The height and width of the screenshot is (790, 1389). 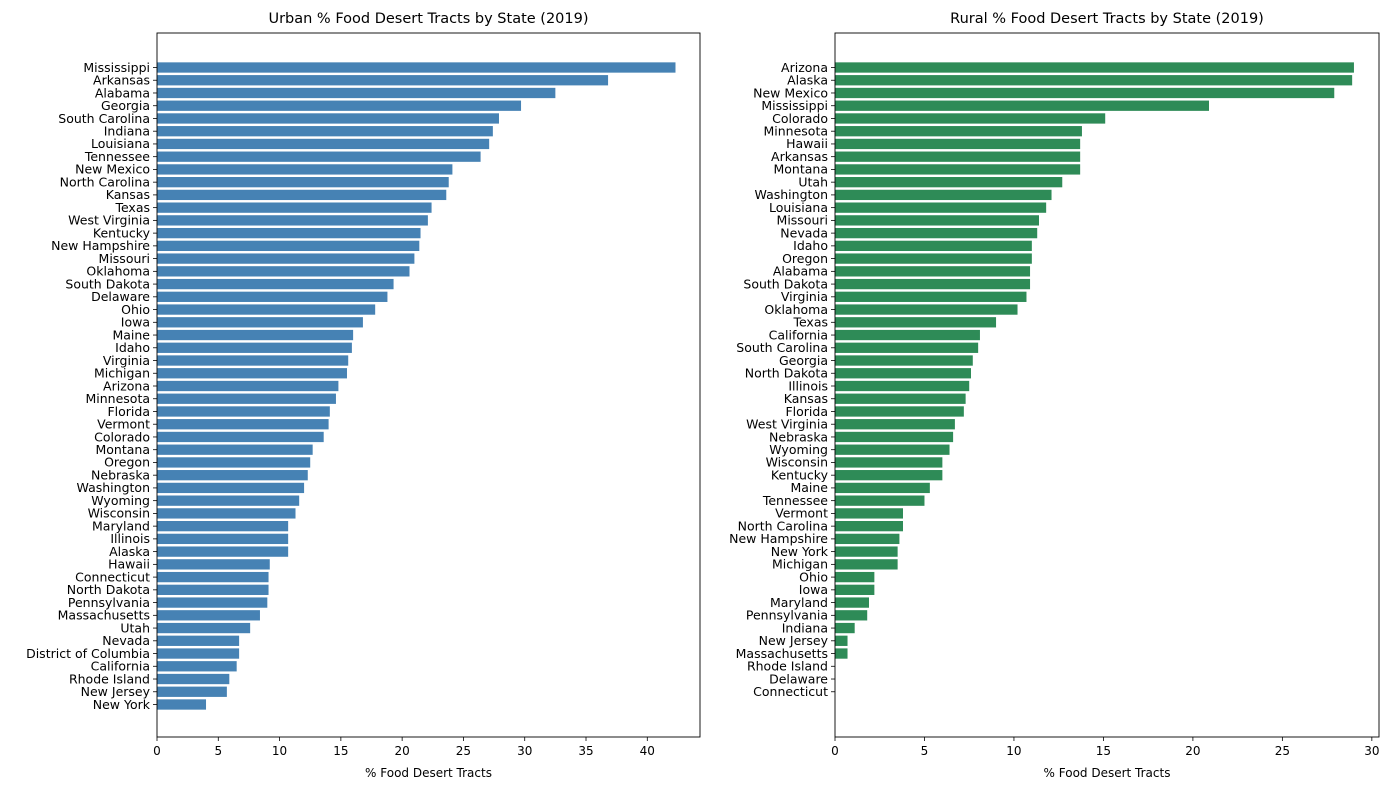 I want to click on urban-category-label: New Jersey, so click(x=116, y=691).